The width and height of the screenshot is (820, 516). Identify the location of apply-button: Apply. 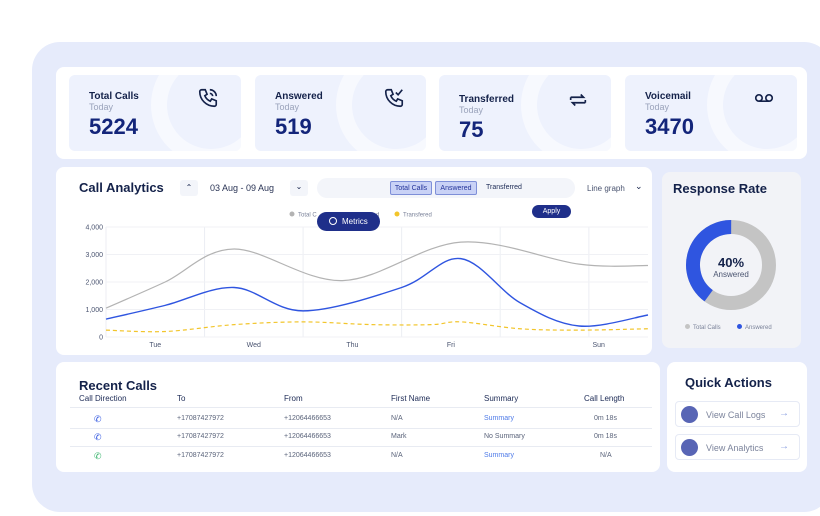
(551, 211).